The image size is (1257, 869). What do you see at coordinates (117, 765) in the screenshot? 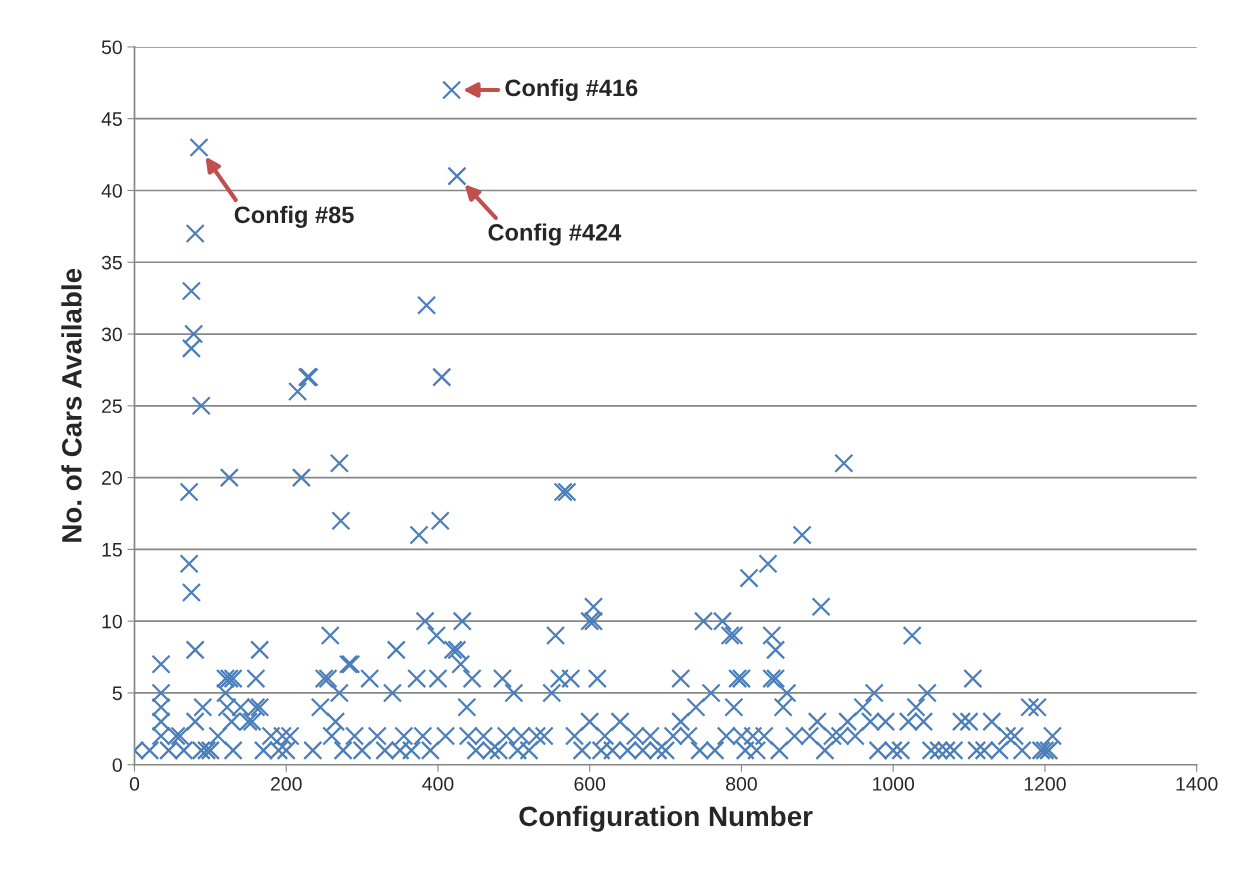
I see `y-tick-label: 0` at bounding box center [117, 765].